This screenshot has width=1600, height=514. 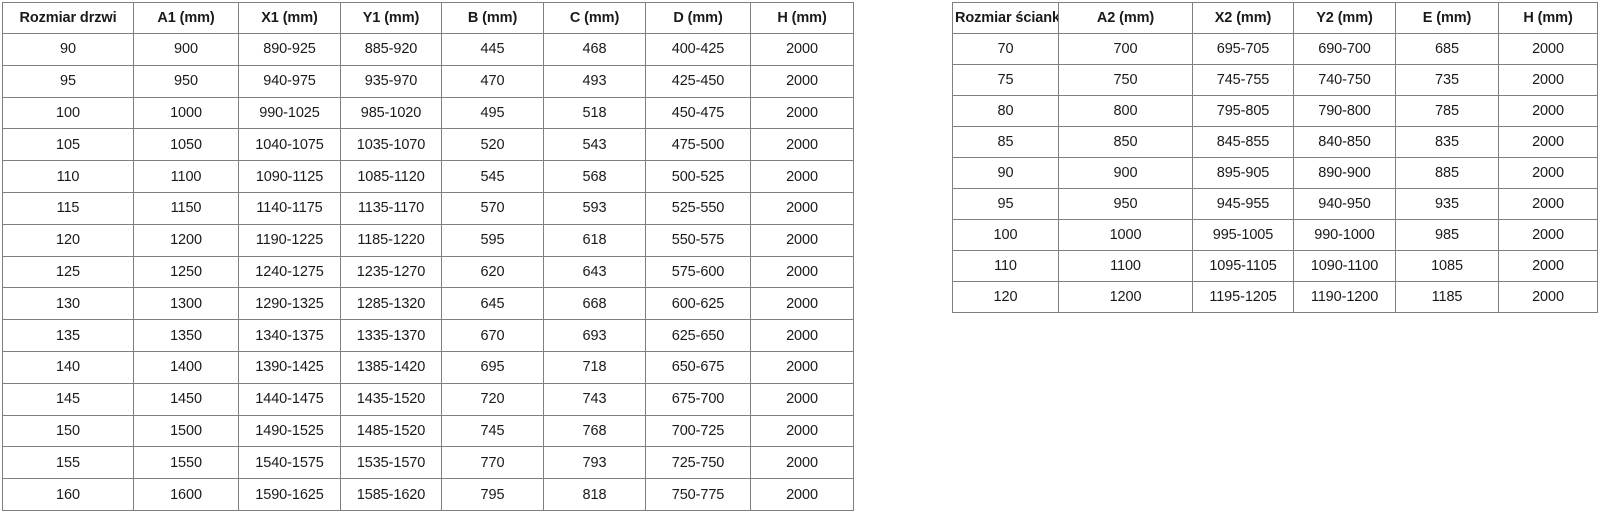 What do you see at coordinates (1344, 111) in the screenshot?
I see `table-cell: 790-800` at bounding box center [1344, 111].